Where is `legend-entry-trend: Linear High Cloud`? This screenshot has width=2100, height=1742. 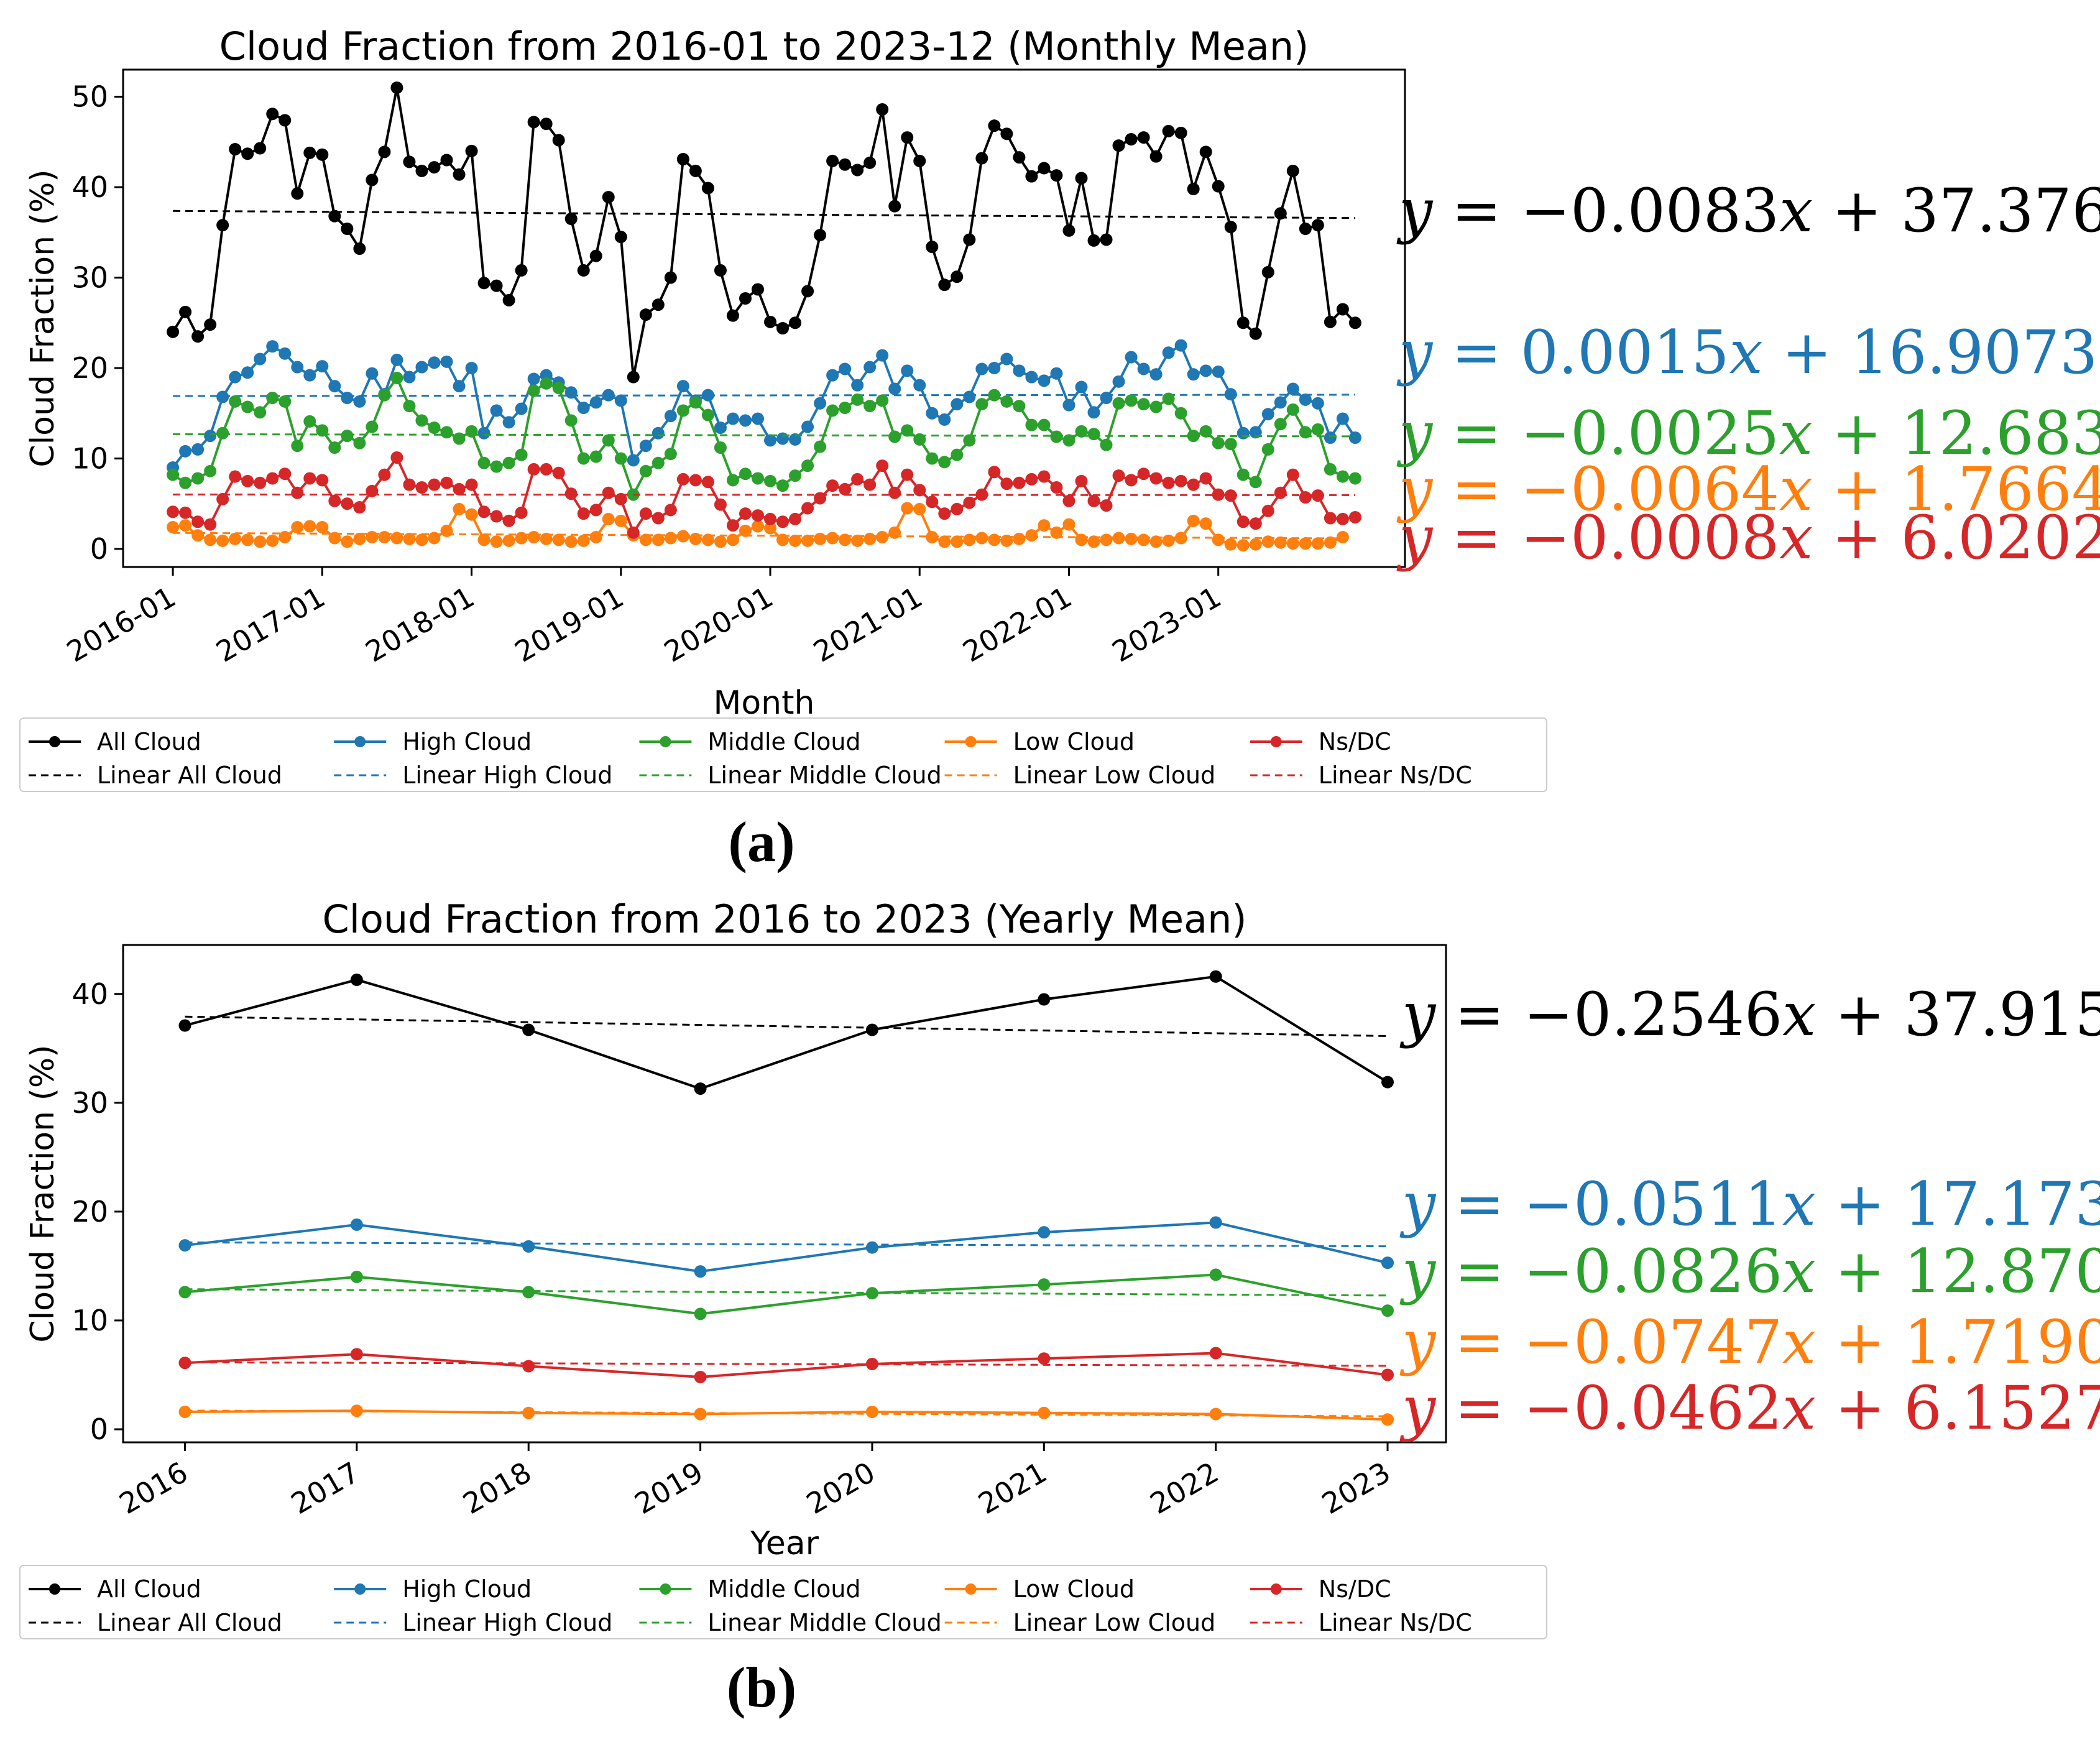
legend-entry-trend: Linear High Cloud is located at coordinates (507, 1622).